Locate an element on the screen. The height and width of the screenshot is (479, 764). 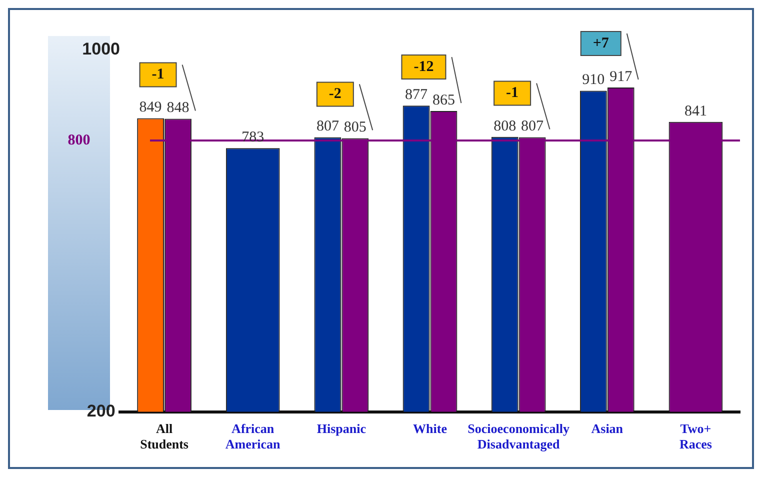
data-label: 805 is located at coordinates (355, 128).